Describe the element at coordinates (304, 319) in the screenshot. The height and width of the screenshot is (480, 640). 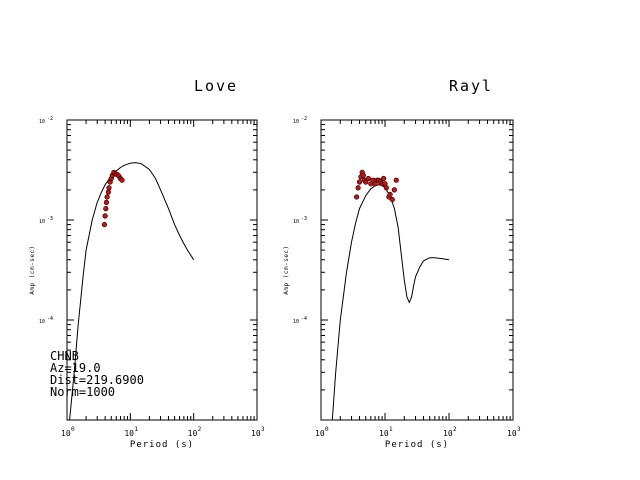
I see `rayl-y-tick-exp-0: -4` at that location.